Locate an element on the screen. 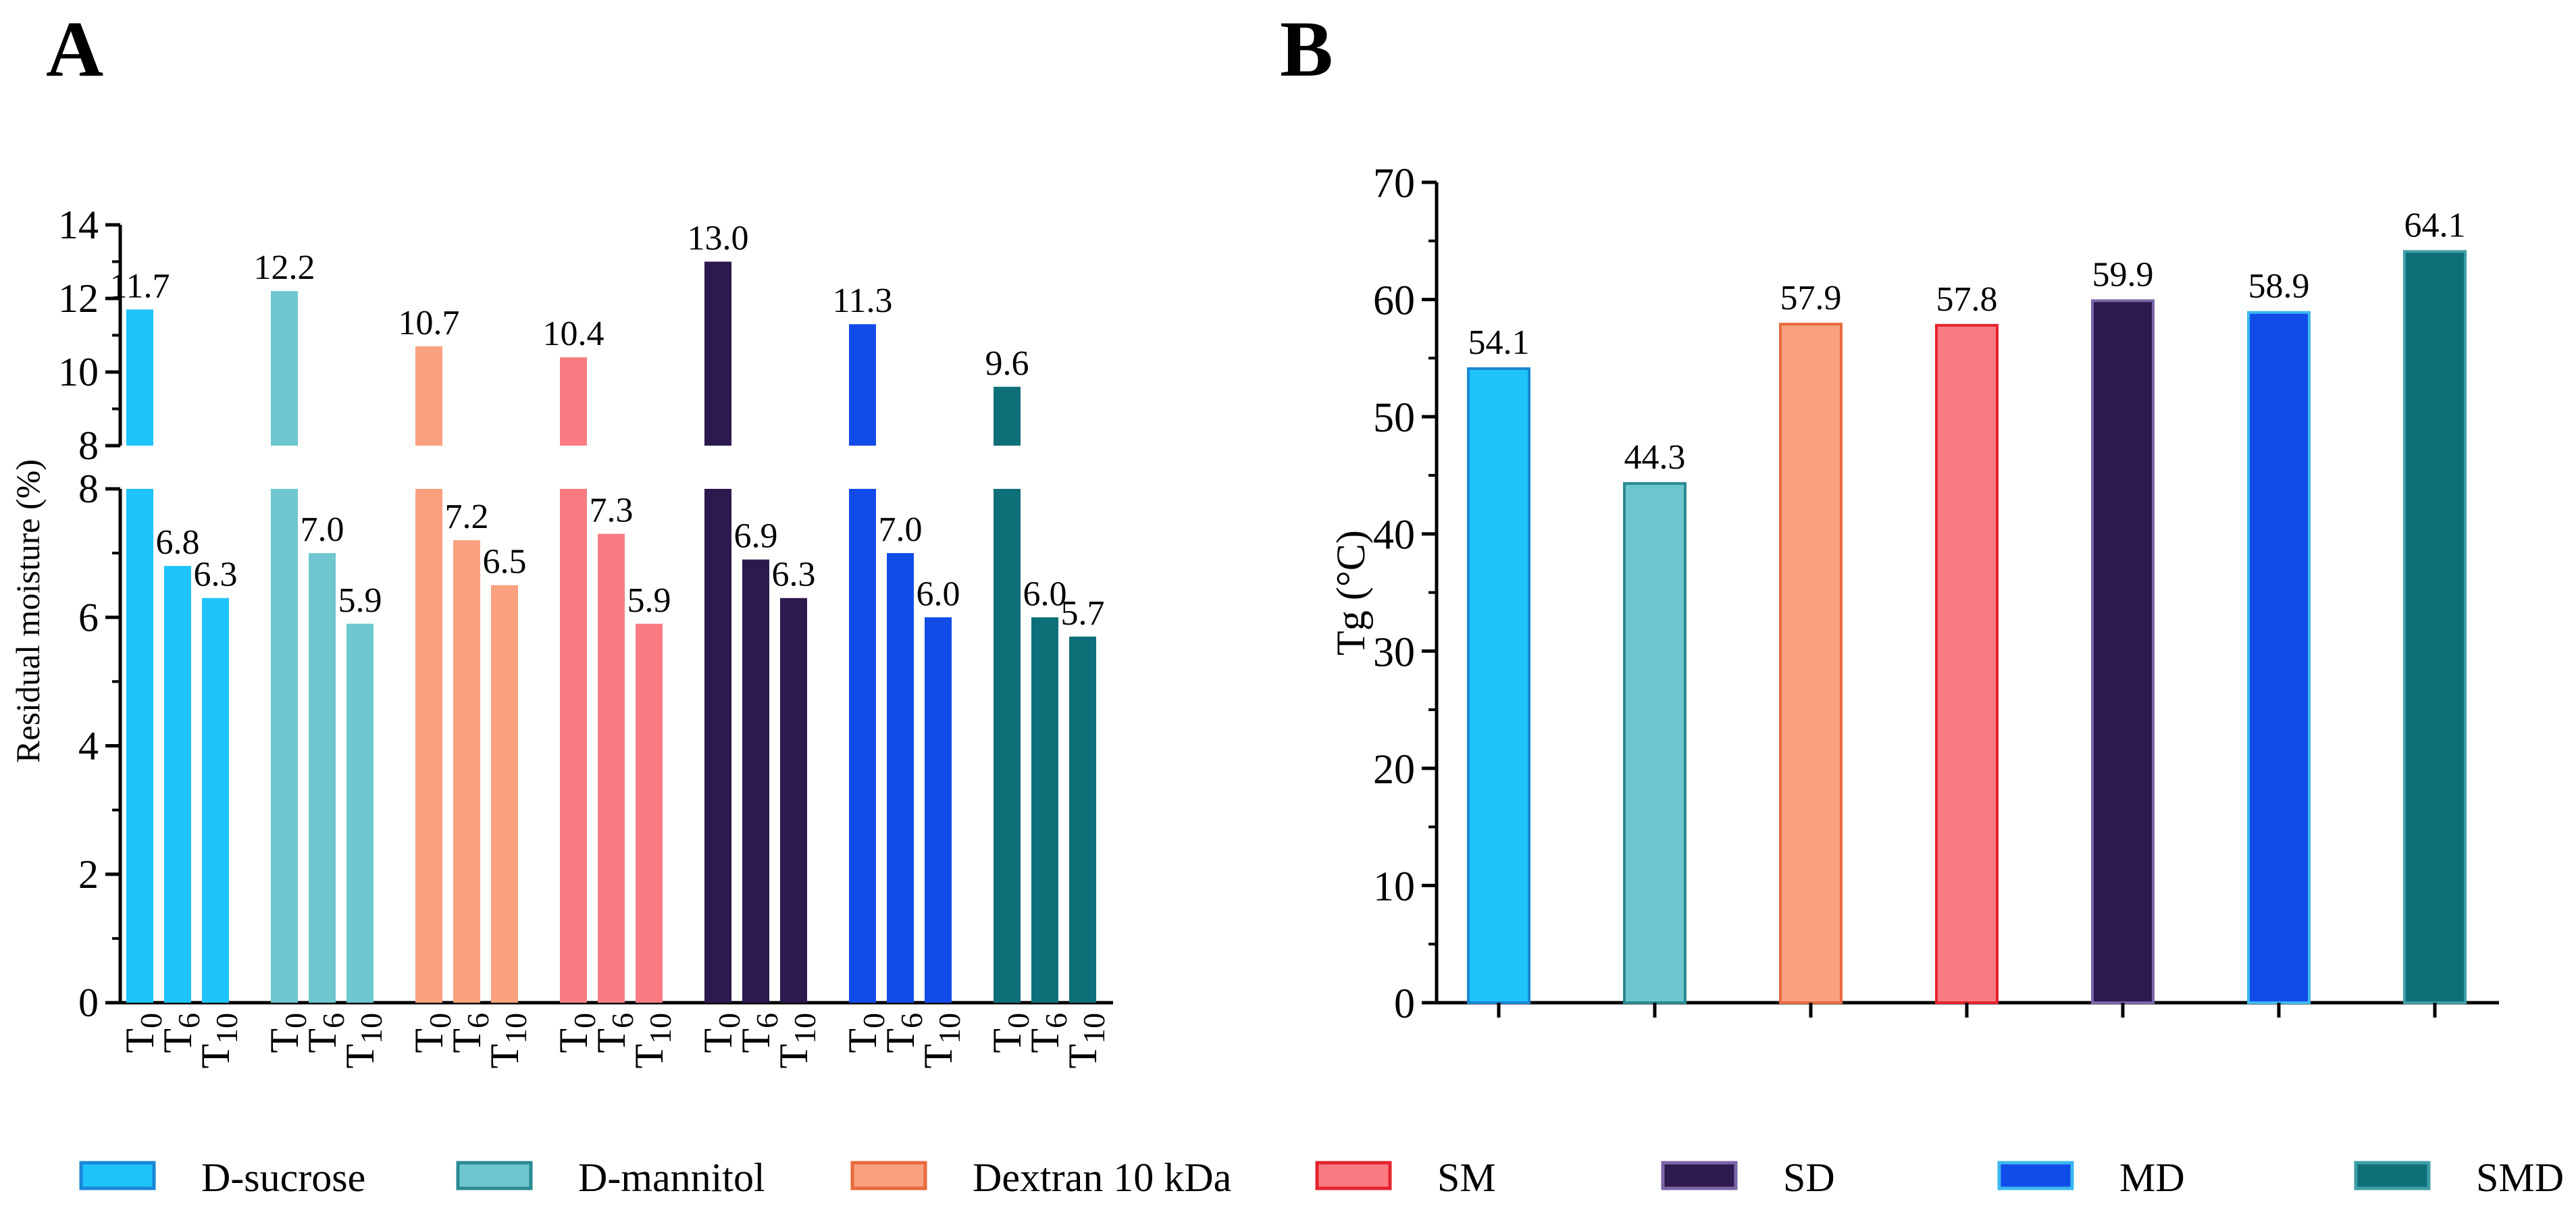 This screenshot has width=2576, height=1210. legend-label: Dextran 10 kDa is located at coordinates (1102, 1177).